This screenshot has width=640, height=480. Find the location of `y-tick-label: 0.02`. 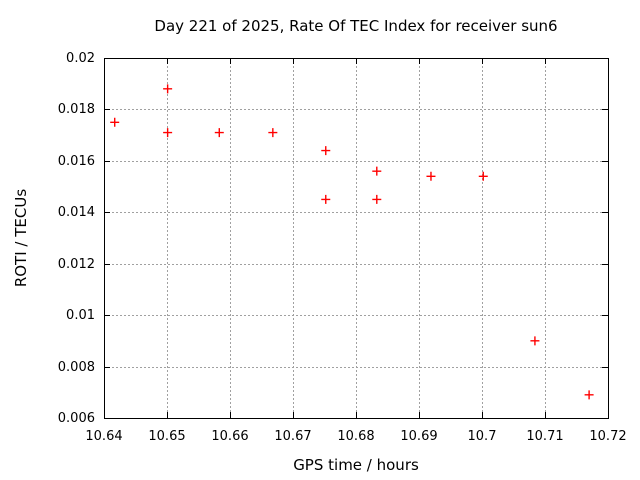

y-tick-label: 0.02 is located at coordinates (80, 58).